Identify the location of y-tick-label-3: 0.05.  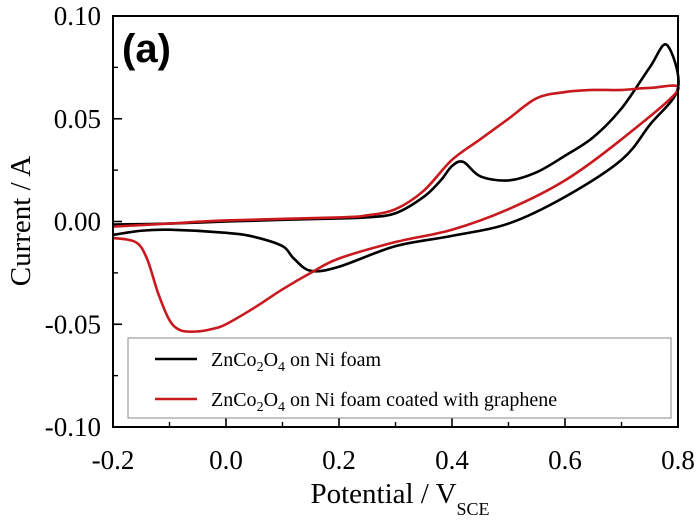
(77, 119).